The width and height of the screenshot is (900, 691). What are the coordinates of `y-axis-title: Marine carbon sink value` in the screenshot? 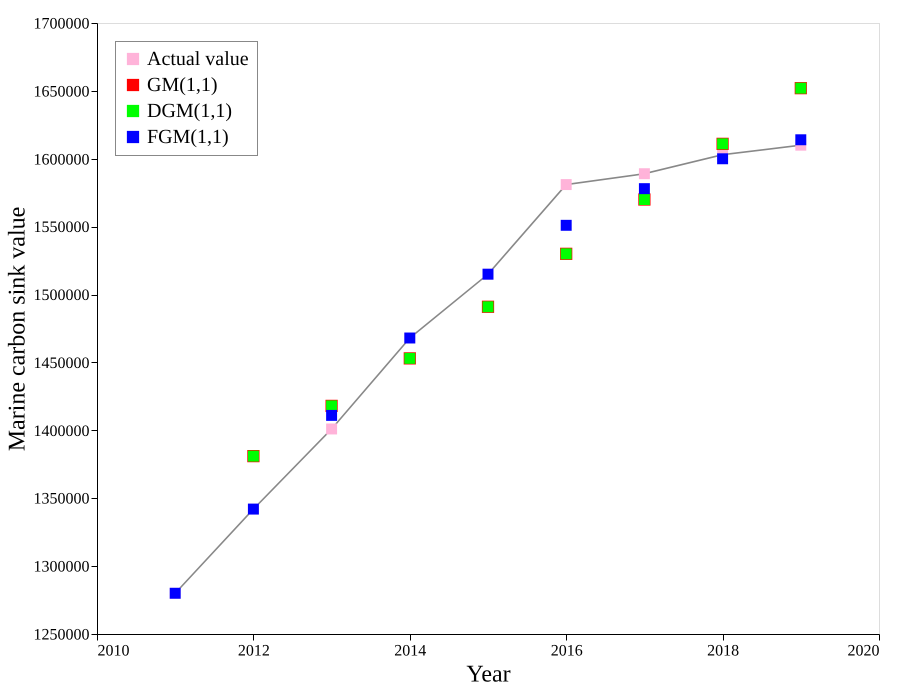 It's located at (17, 329).